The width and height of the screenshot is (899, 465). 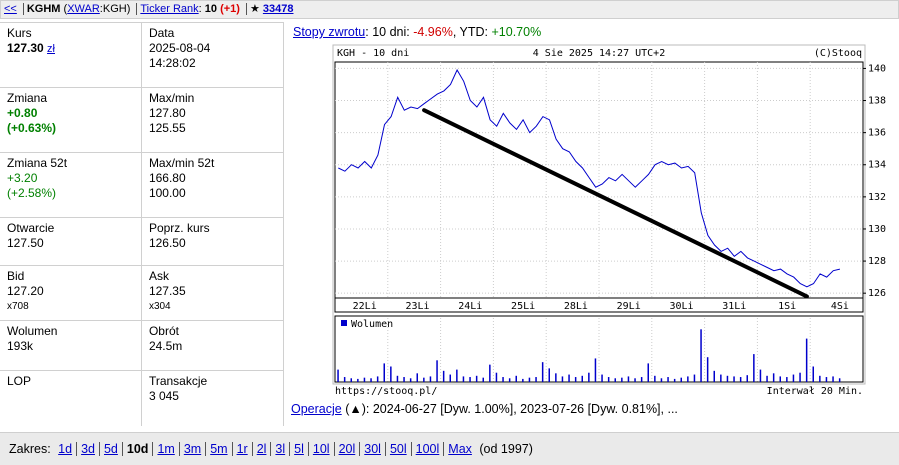 I want to click on range-item: 1m, so click(x=165, y=449).